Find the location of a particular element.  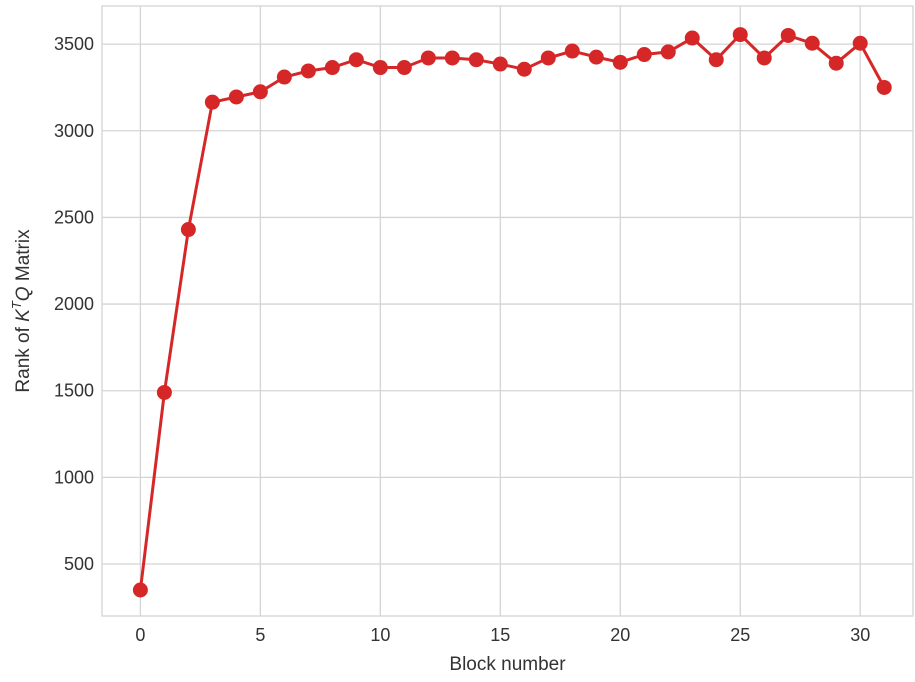

y-tick-label: 3500 is located at coordinates (74, 44).